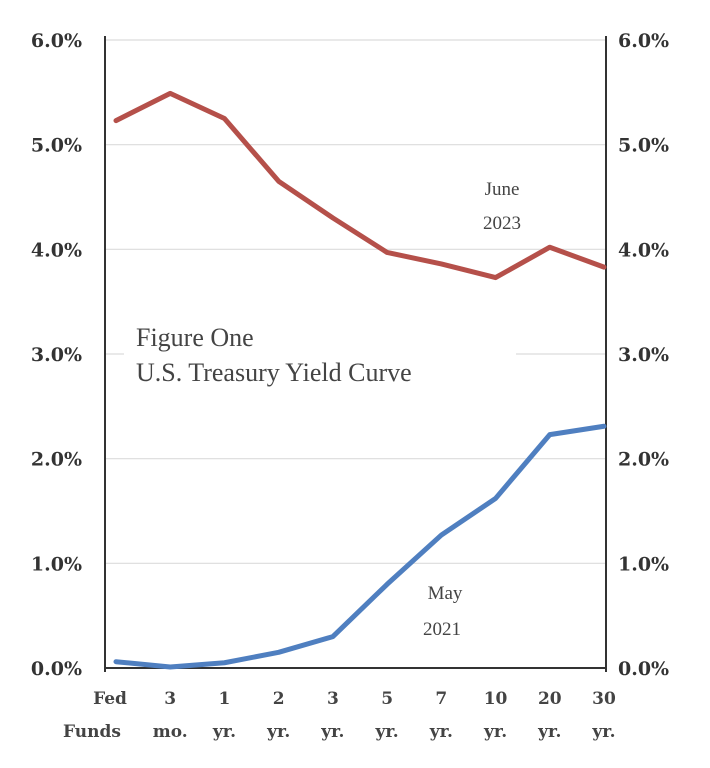 This screenshot has width=710, height=768. Describe the element at coordinates (643, 669) in the screenshot. I see `y-tick-label-right: 0.0%` at that location.